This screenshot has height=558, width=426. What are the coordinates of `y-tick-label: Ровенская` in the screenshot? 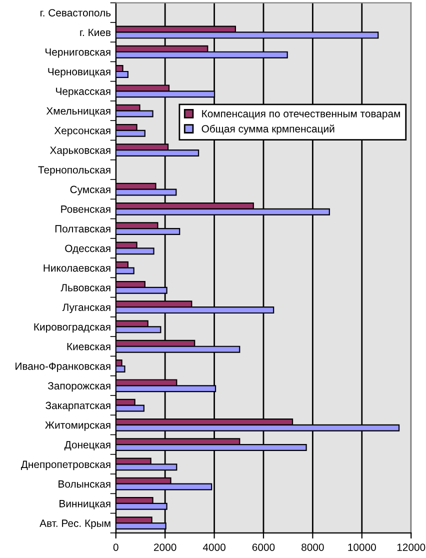 It's located at (85, 209).